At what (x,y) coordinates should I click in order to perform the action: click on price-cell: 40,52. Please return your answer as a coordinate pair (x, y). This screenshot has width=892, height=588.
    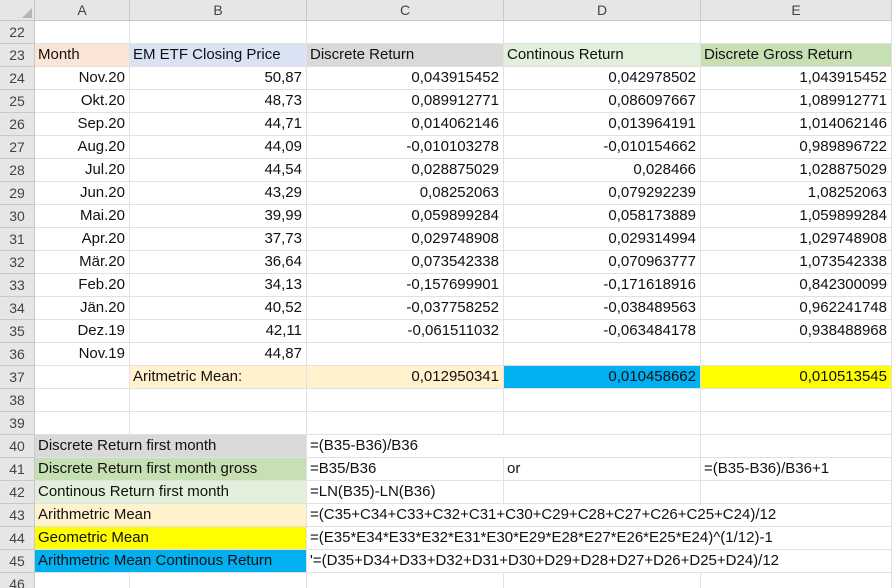
    Looking at the image, I should click on (218, 308).